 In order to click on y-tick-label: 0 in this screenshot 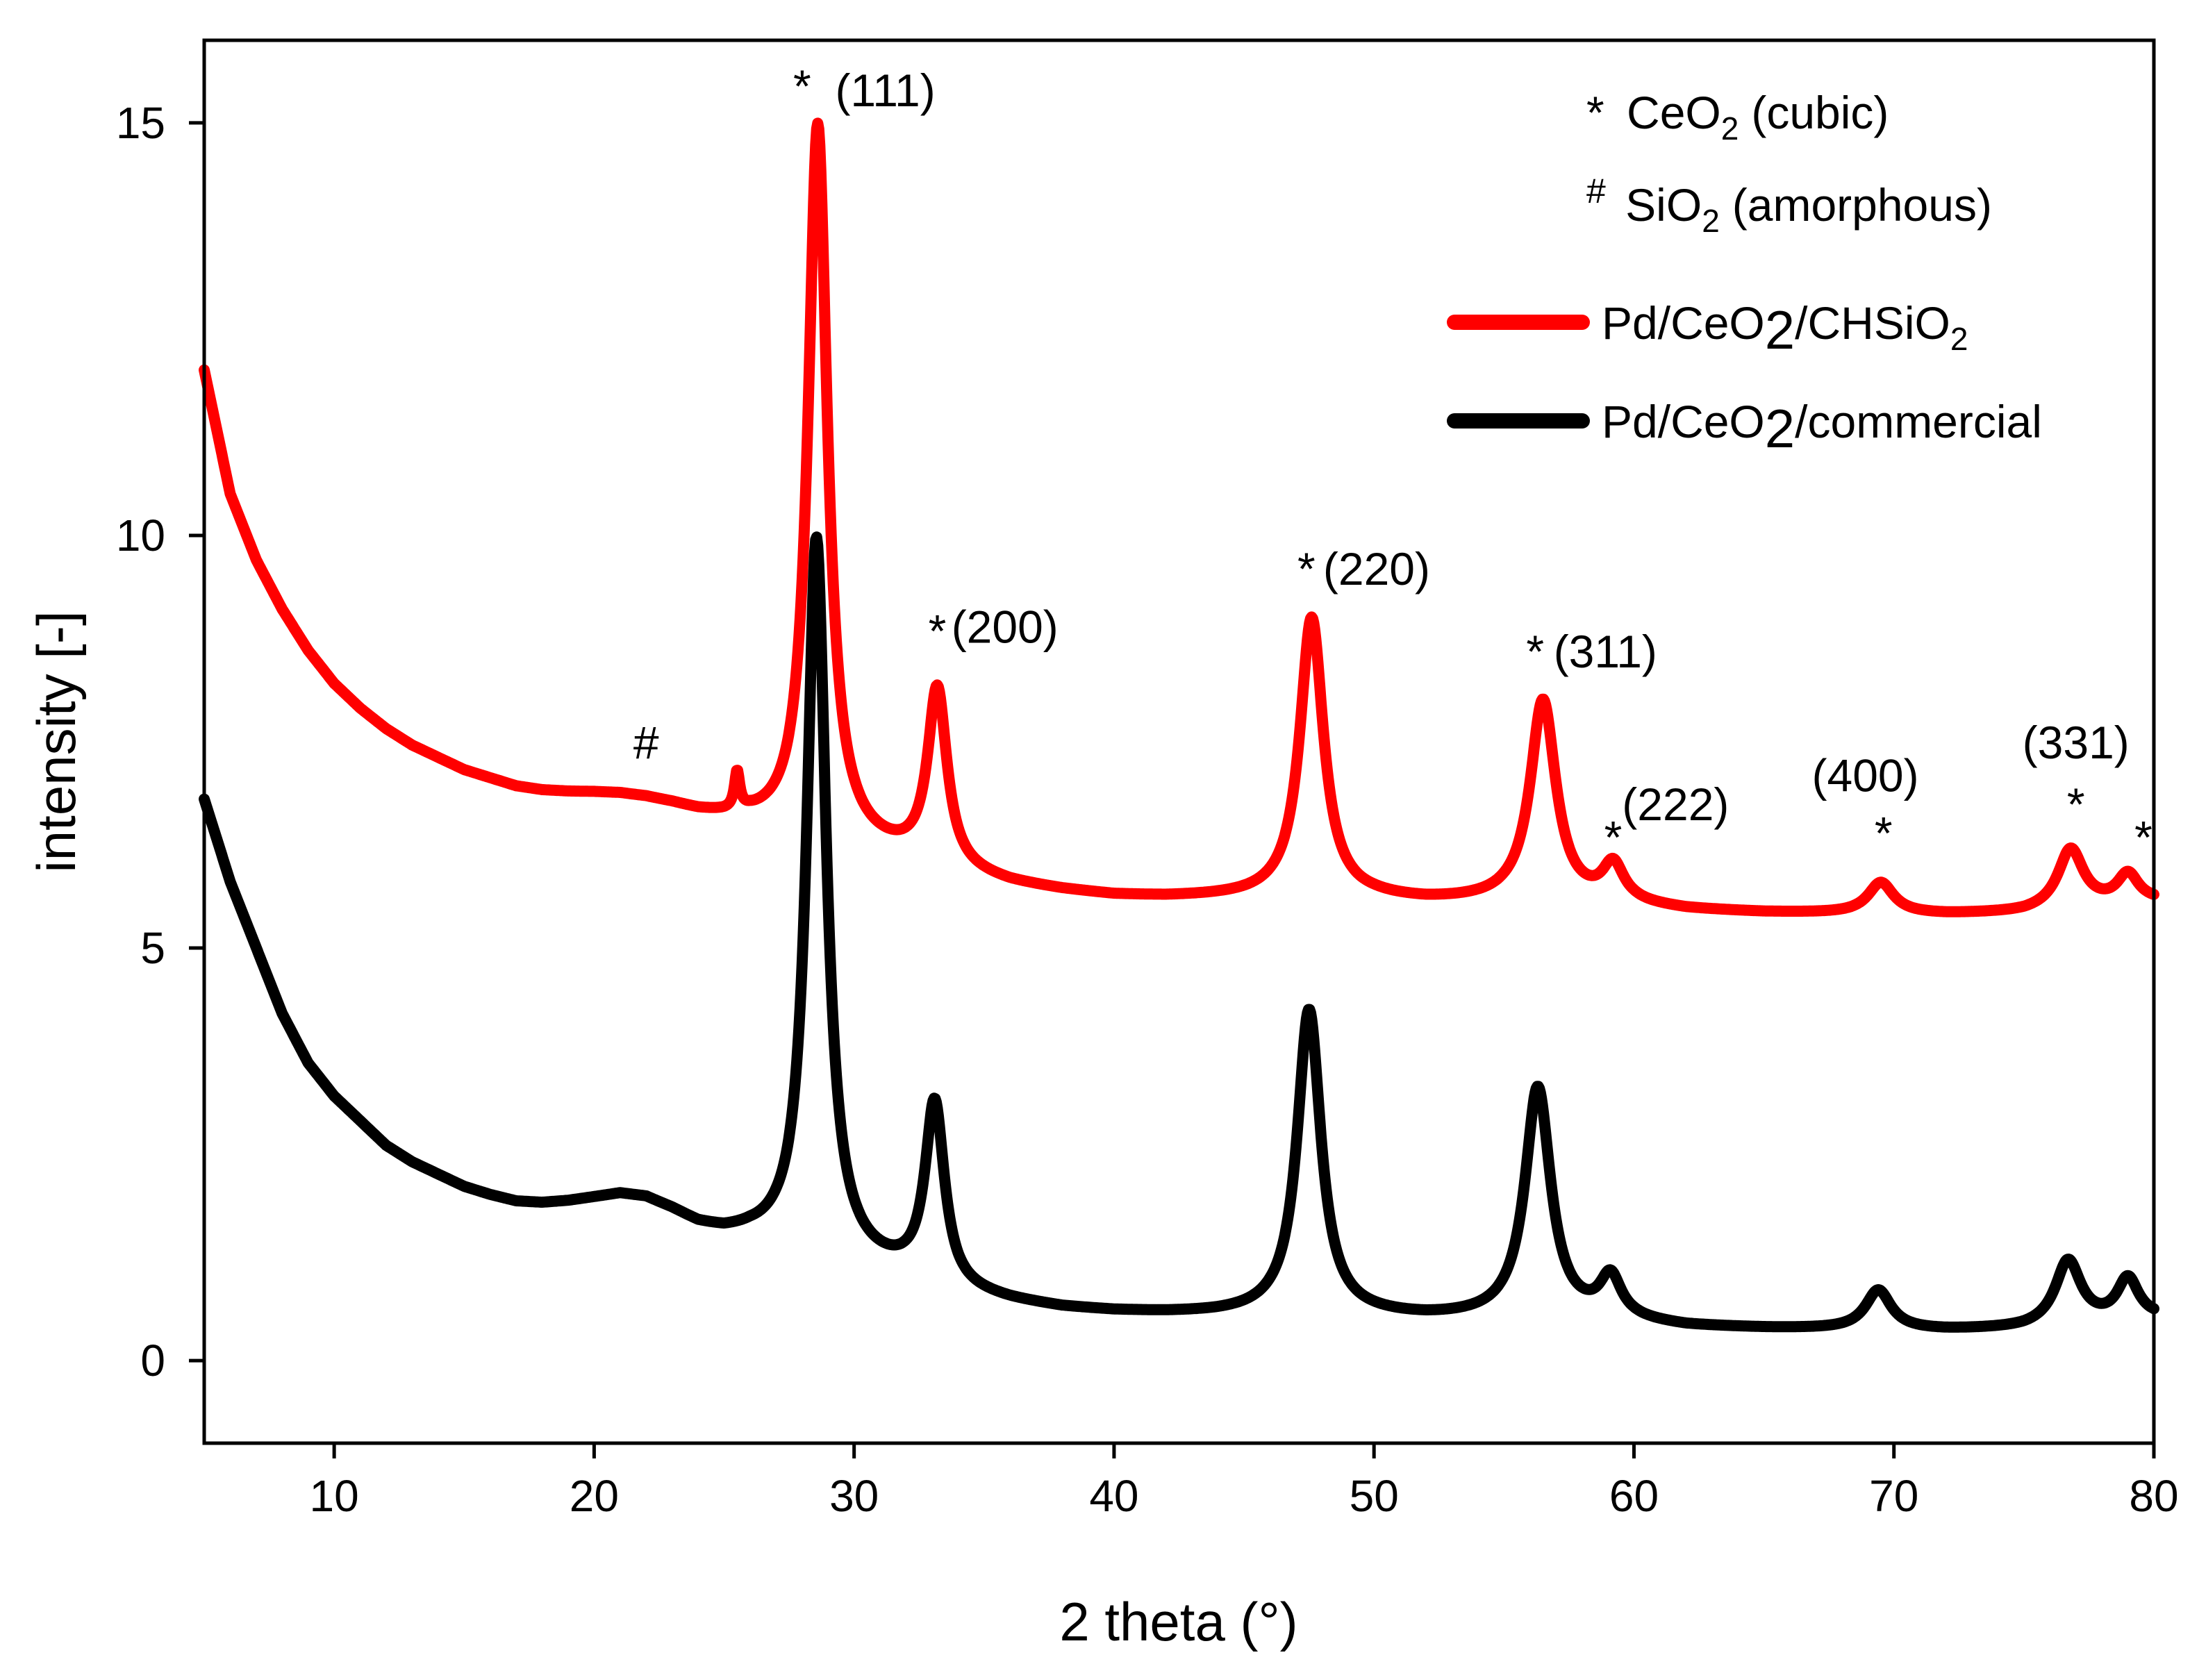, I will do `click(152, 1361)`.